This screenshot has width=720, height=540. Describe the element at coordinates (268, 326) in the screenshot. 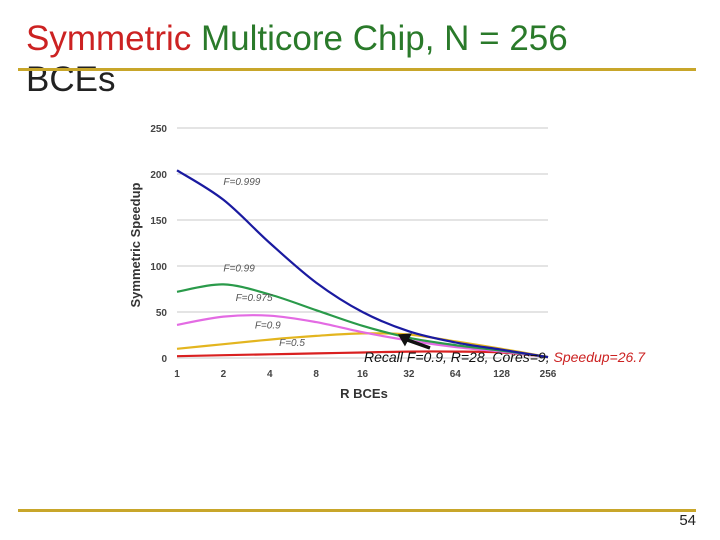

I see `series-label: F=0.9` at that location.